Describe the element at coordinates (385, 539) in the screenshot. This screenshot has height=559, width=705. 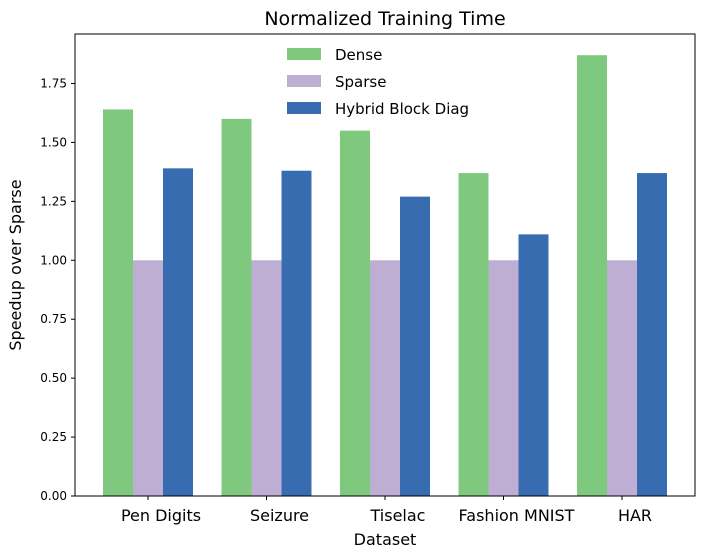
I see `x-axis-title: Dataset` at that location.